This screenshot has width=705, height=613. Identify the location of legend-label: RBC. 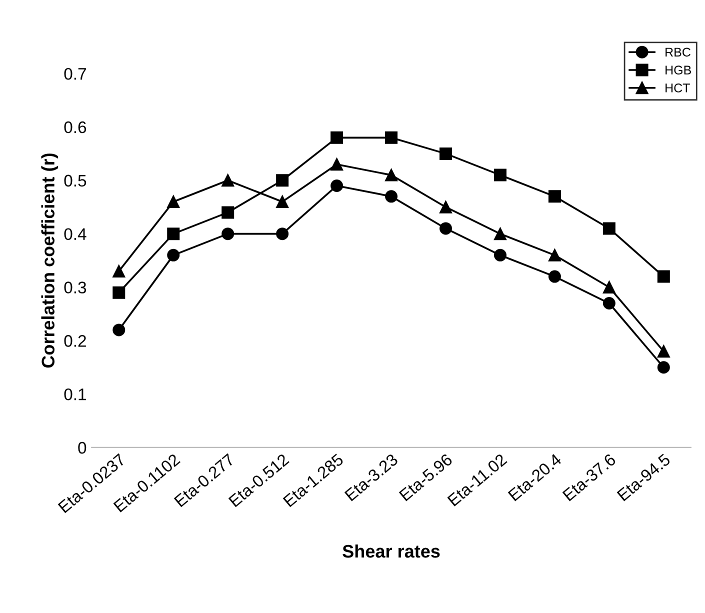
(678, 52).